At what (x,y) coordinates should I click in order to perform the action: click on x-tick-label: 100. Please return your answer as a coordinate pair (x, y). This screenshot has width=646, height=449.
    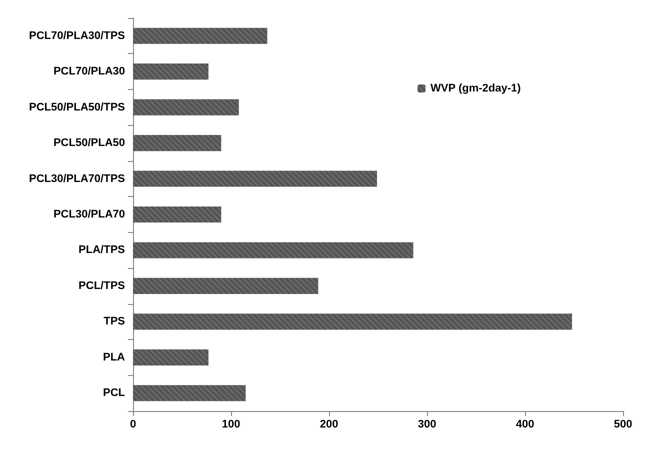
    Looking at the image, I should click on (231, 424).